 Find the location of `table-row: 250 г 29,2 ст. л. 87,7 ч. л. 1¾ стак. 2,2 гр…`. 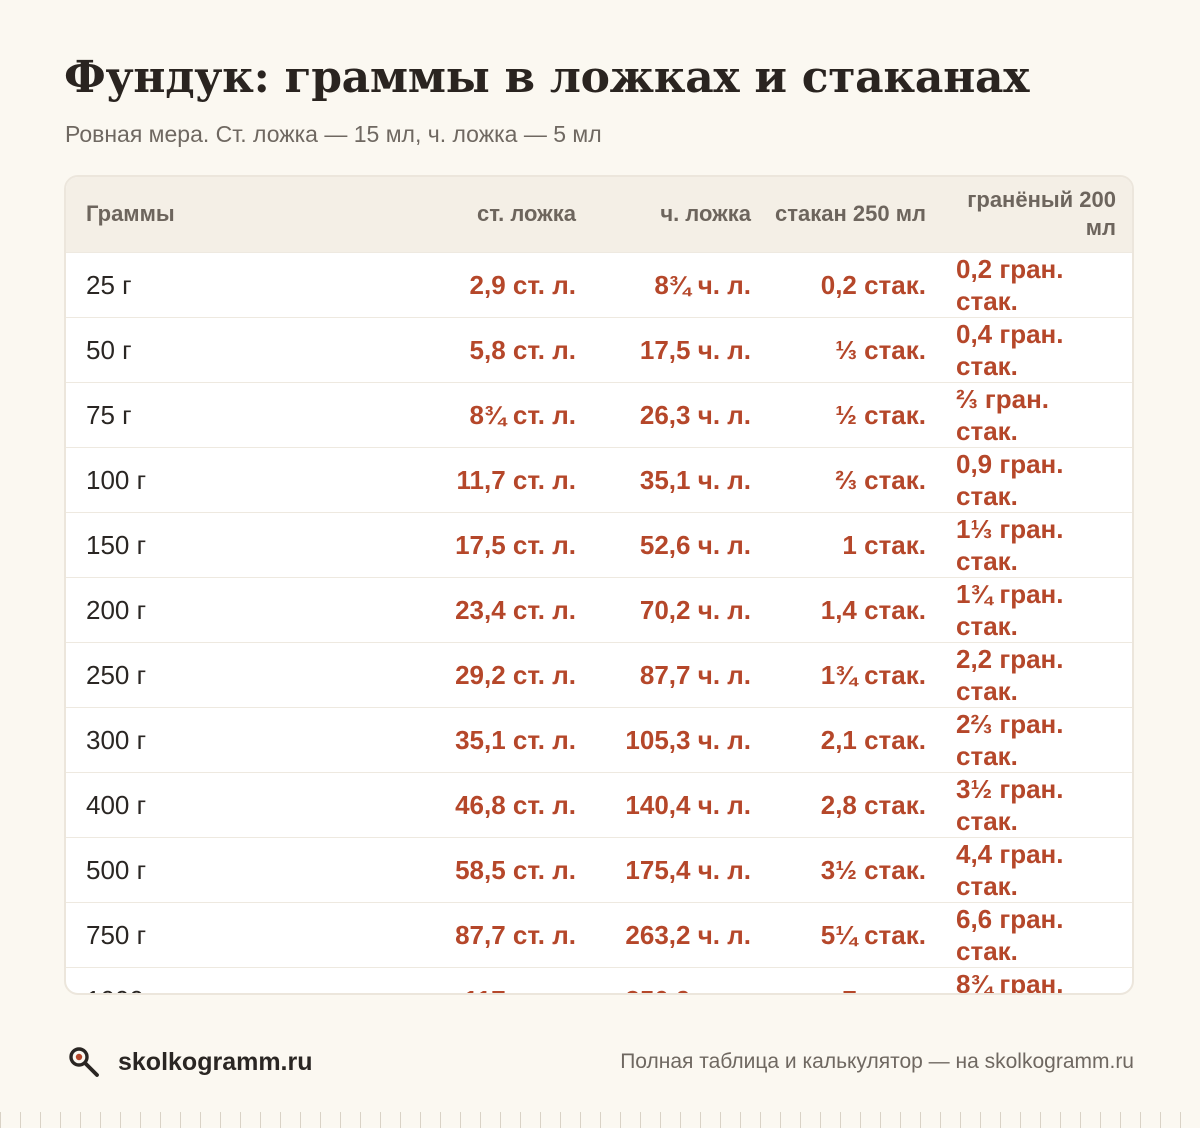

table-row: 250 г 29,2 ст. л. 87,7 ч. л. 1¾ стак. 2,2 гр… is located at coordinates (599, 674).